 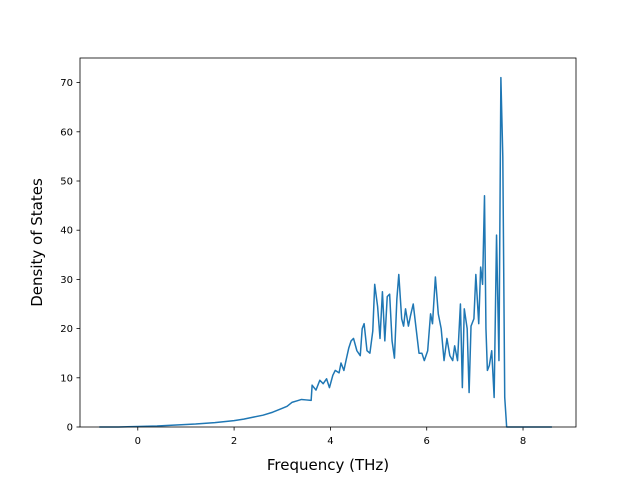 What do you see at coordinates (66, 231) in the screenshot?
I see `y-tick-label: 40` at bounding box center [66, 231].